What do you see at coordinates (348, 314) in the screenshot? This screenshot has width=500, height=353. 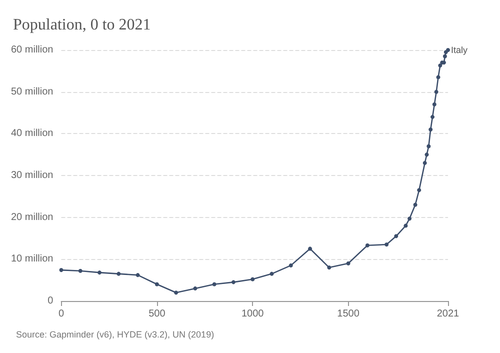 I see `x-tick-label: 1500` at bounding box center [348, 314].